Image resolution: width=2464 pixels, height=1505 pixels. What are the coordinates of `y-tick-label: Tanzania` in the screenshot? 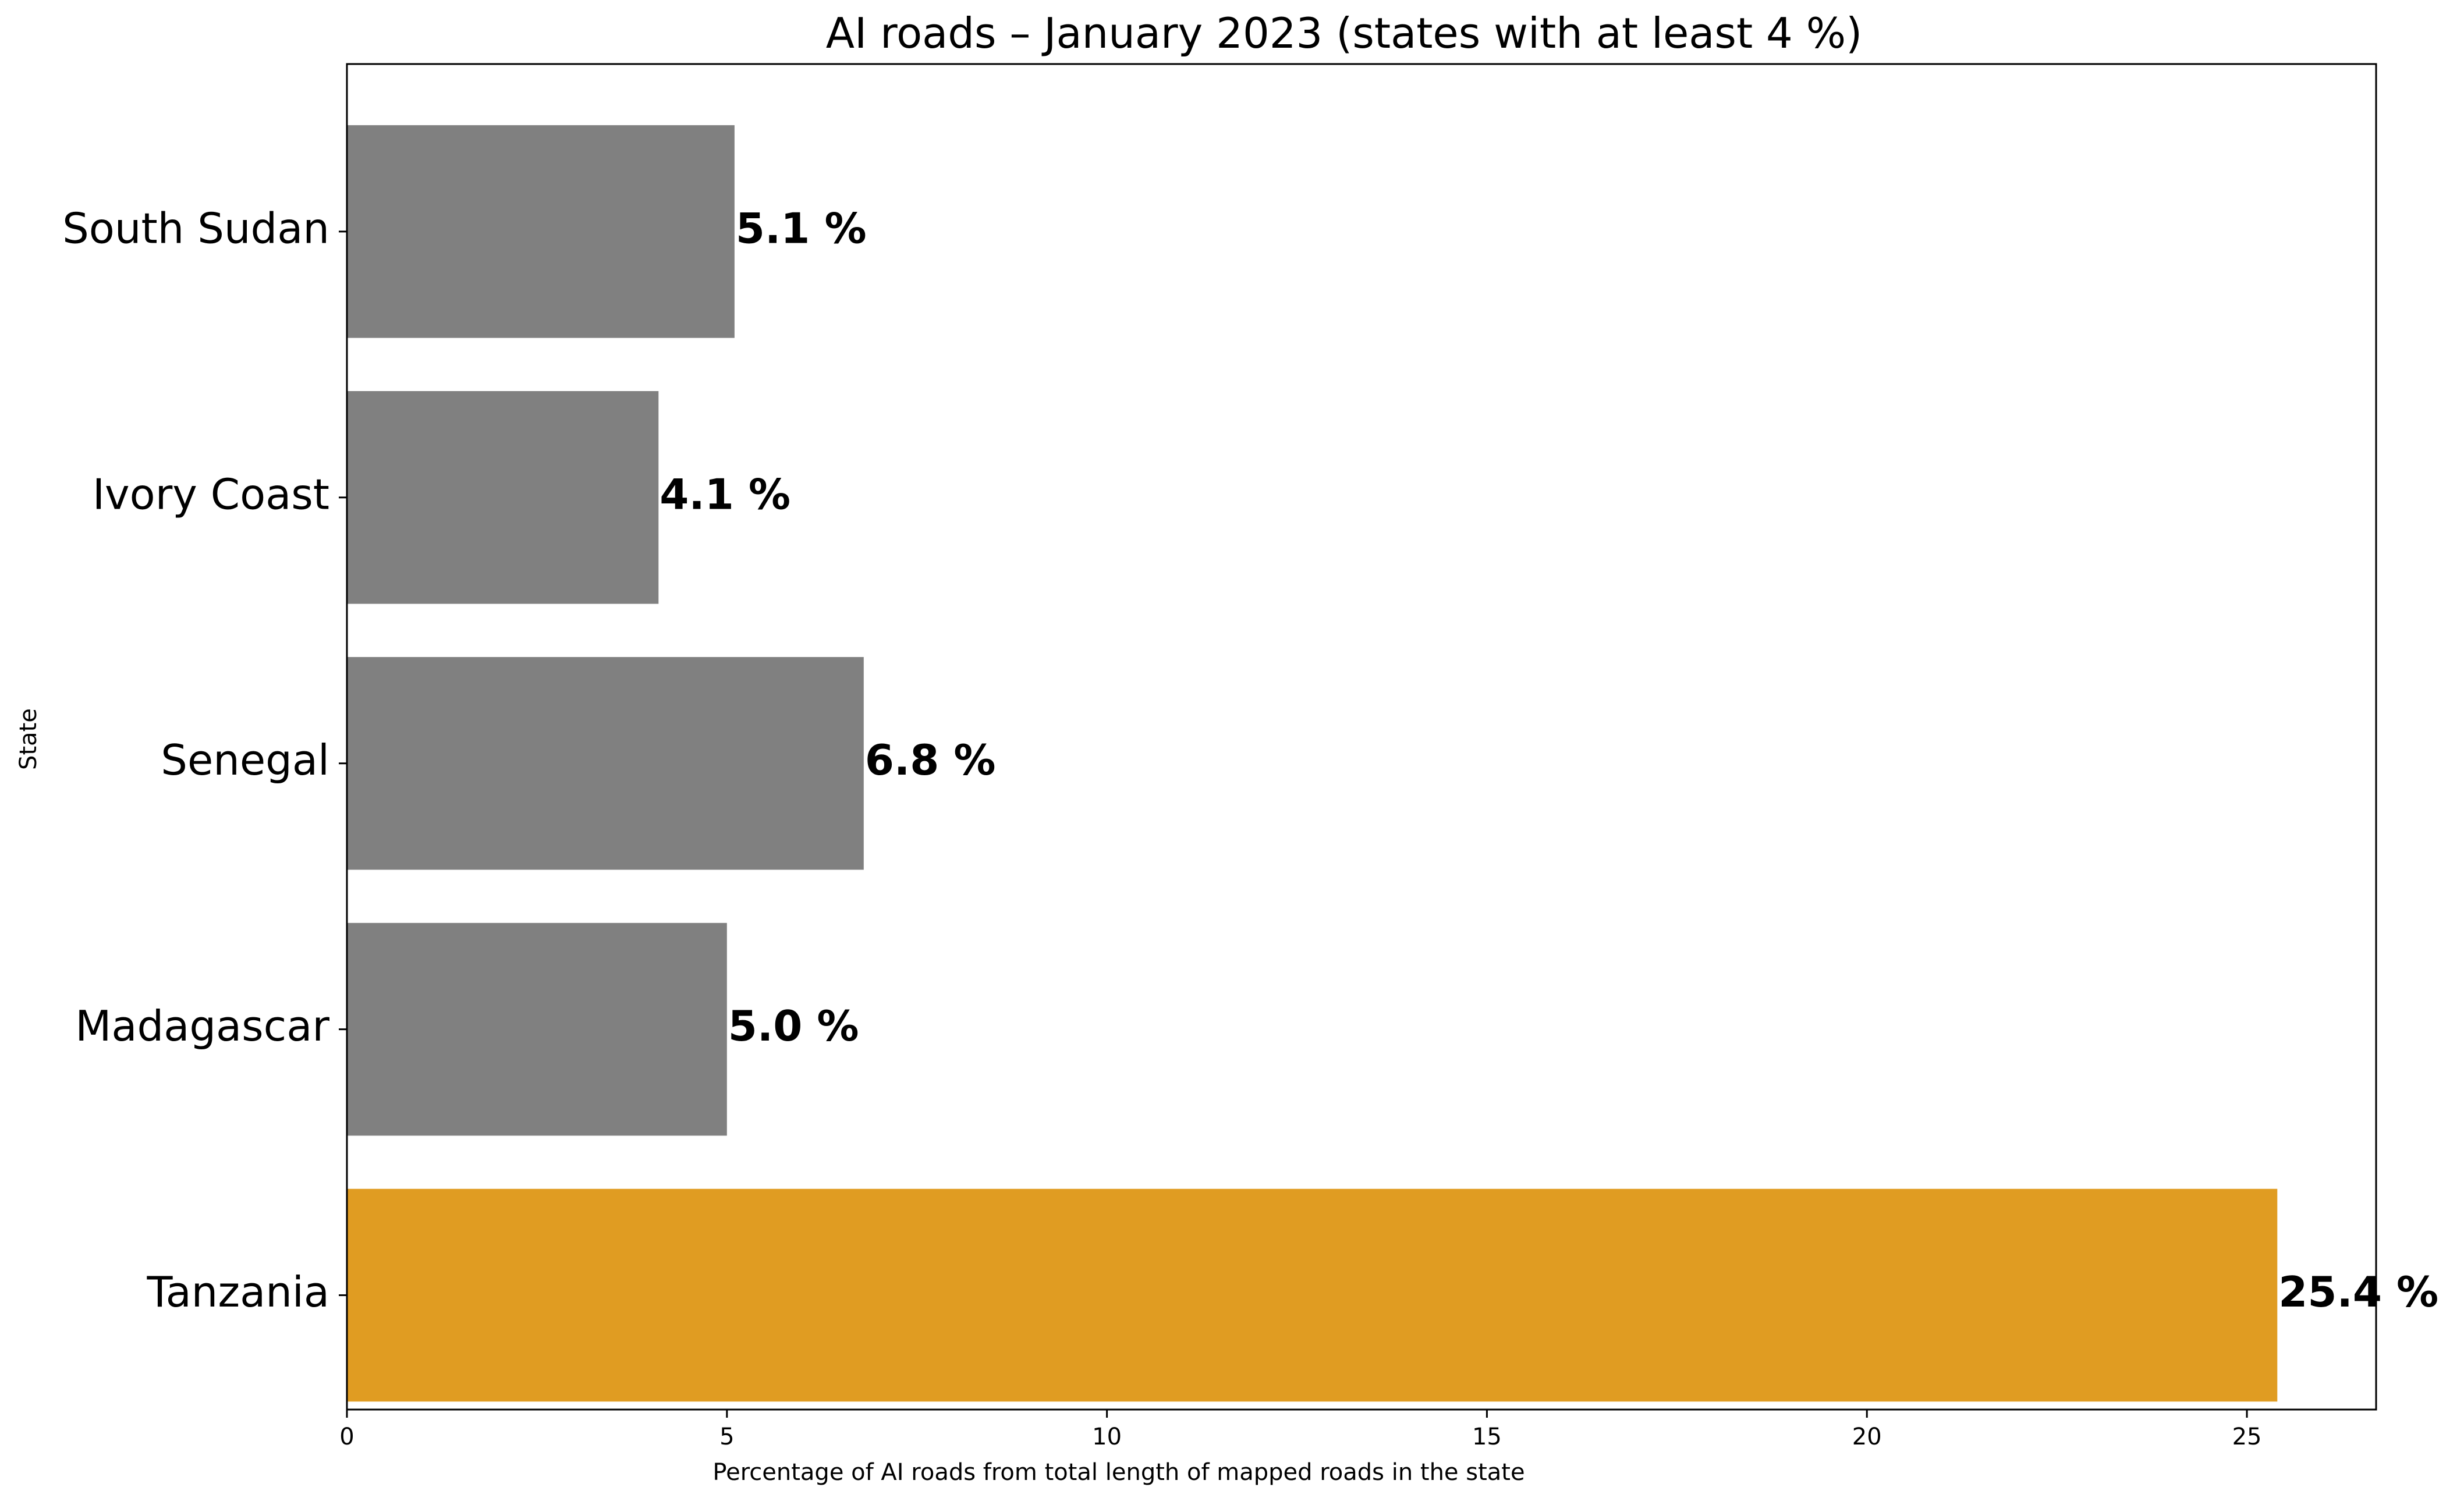 It's located at (239, 1292).